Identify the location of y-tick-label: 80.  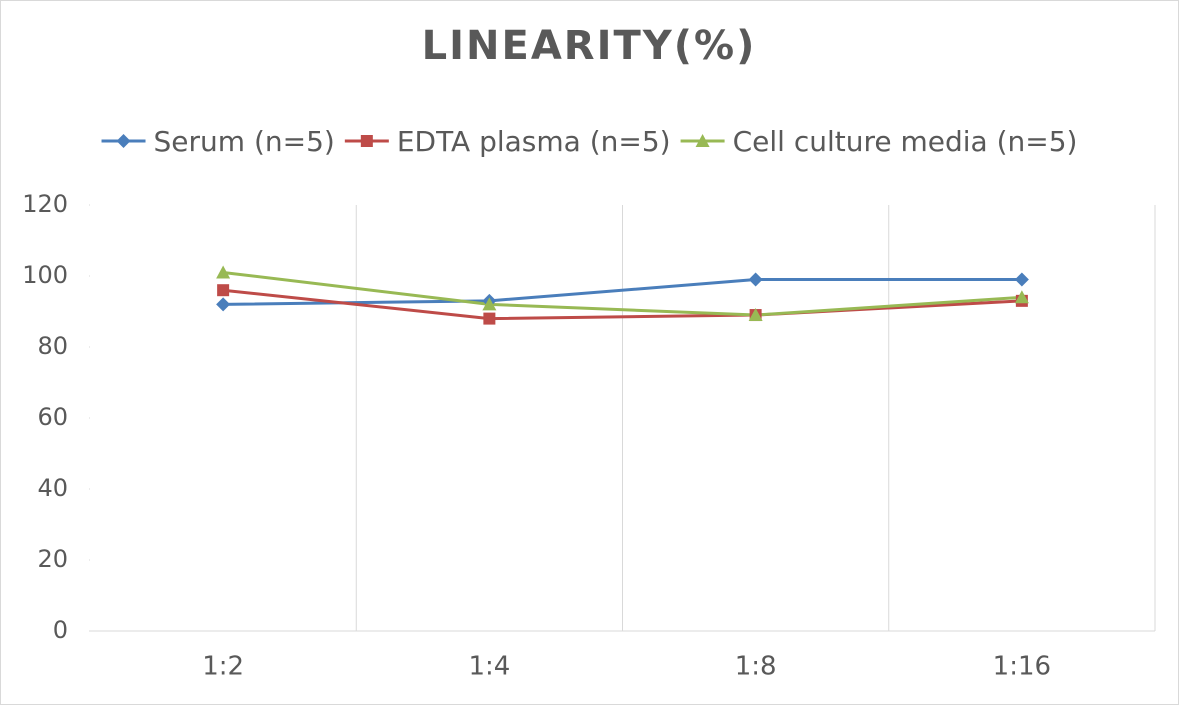
(52, 346).